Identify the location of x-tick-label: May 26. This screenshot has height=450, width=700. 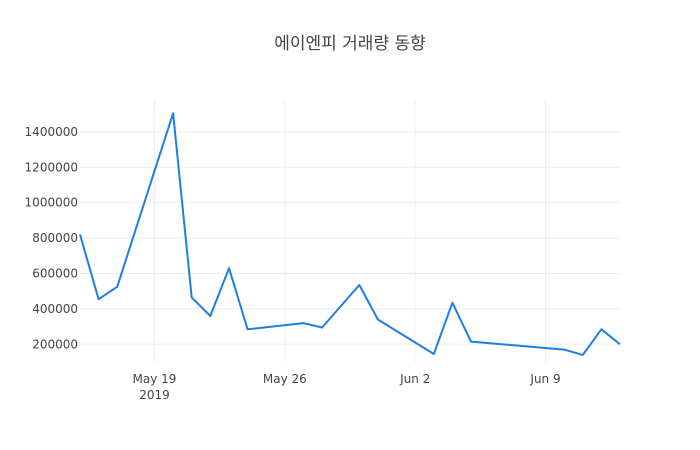
(285, 379).